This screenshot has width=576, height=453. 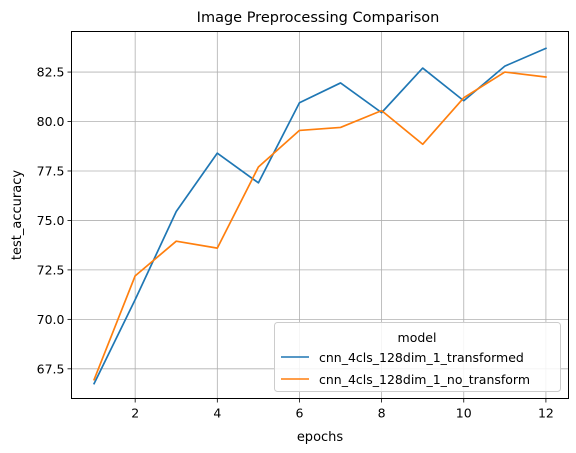 I want to click on legend-box, so click(x=417, y=357).